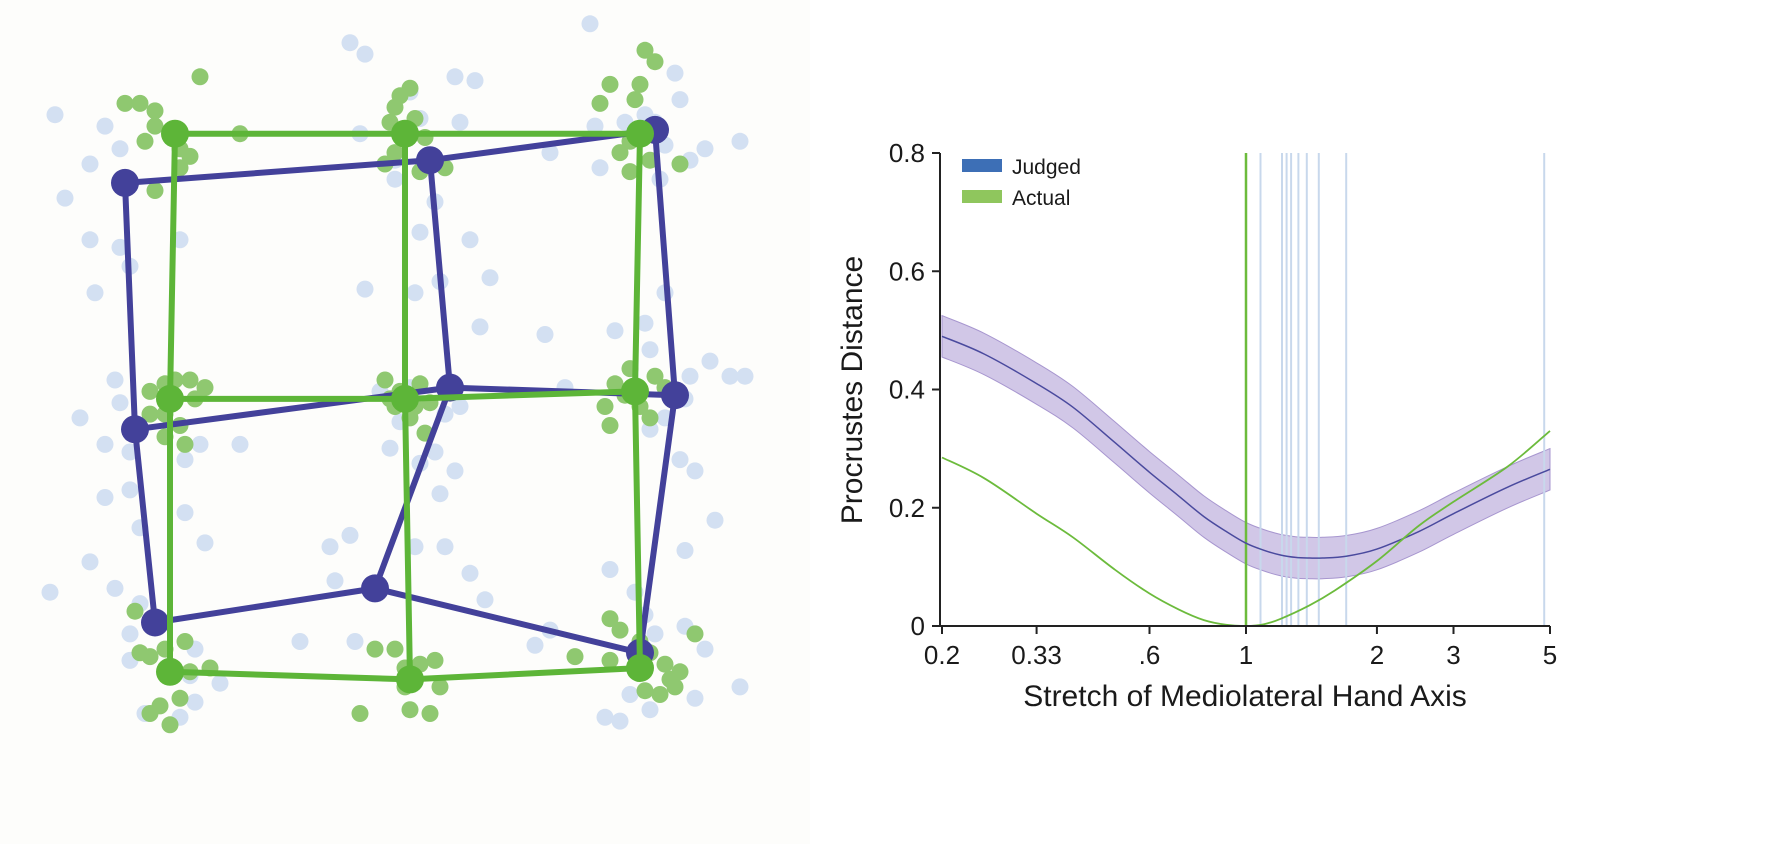 The image size is (1783, 844). Describe the element at coordinates (982, 196) in the screenshot. I see `legend-swatch-actual` at that location.